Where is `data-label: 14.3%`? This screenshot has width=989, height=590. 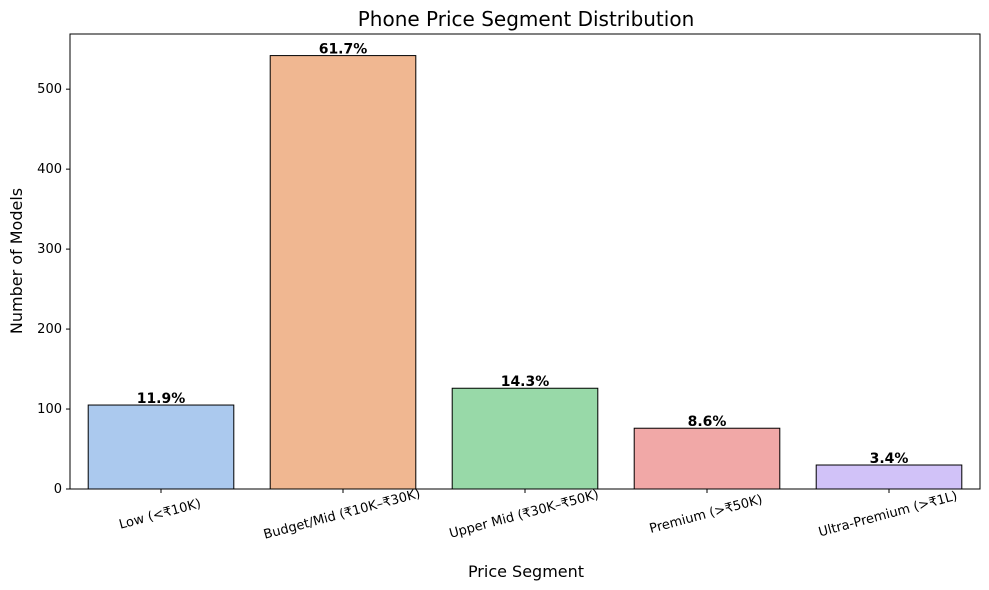 data-label: 14.3% is located at coordinates (525, 382).